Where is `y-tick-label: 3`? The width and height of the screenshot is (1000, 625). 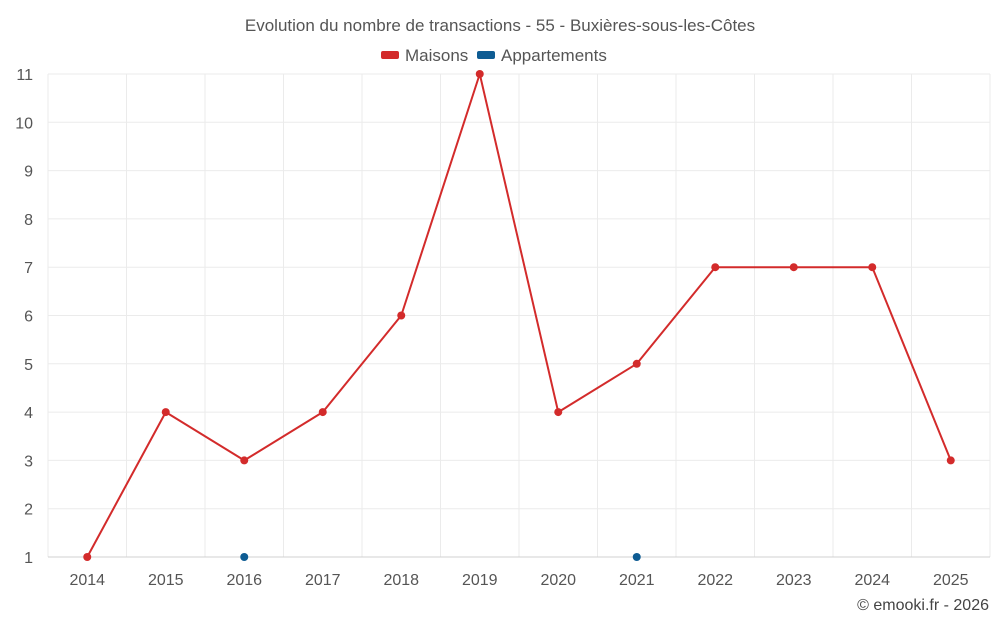 y-tick-label: 3 is located at coordinates (28, 461).